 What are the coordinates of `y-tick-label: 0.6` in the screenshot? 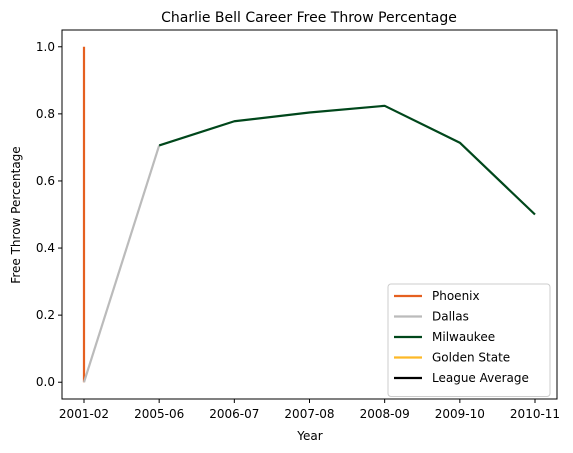 It's located at (45, 181).